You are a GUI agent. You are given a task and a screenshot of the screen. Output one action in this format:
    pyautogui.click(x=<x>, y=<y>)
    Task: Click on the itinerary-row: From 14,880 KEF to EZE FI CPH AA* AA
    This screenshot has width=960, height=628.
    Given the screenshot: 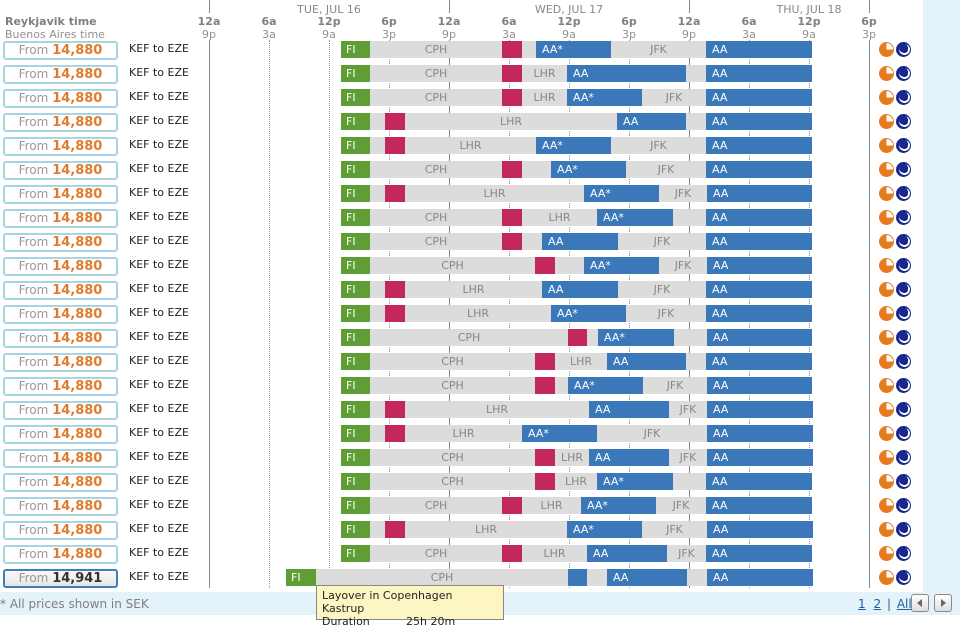 What is the action you would take?
    pyautogui.click(x=461, y=338)
    